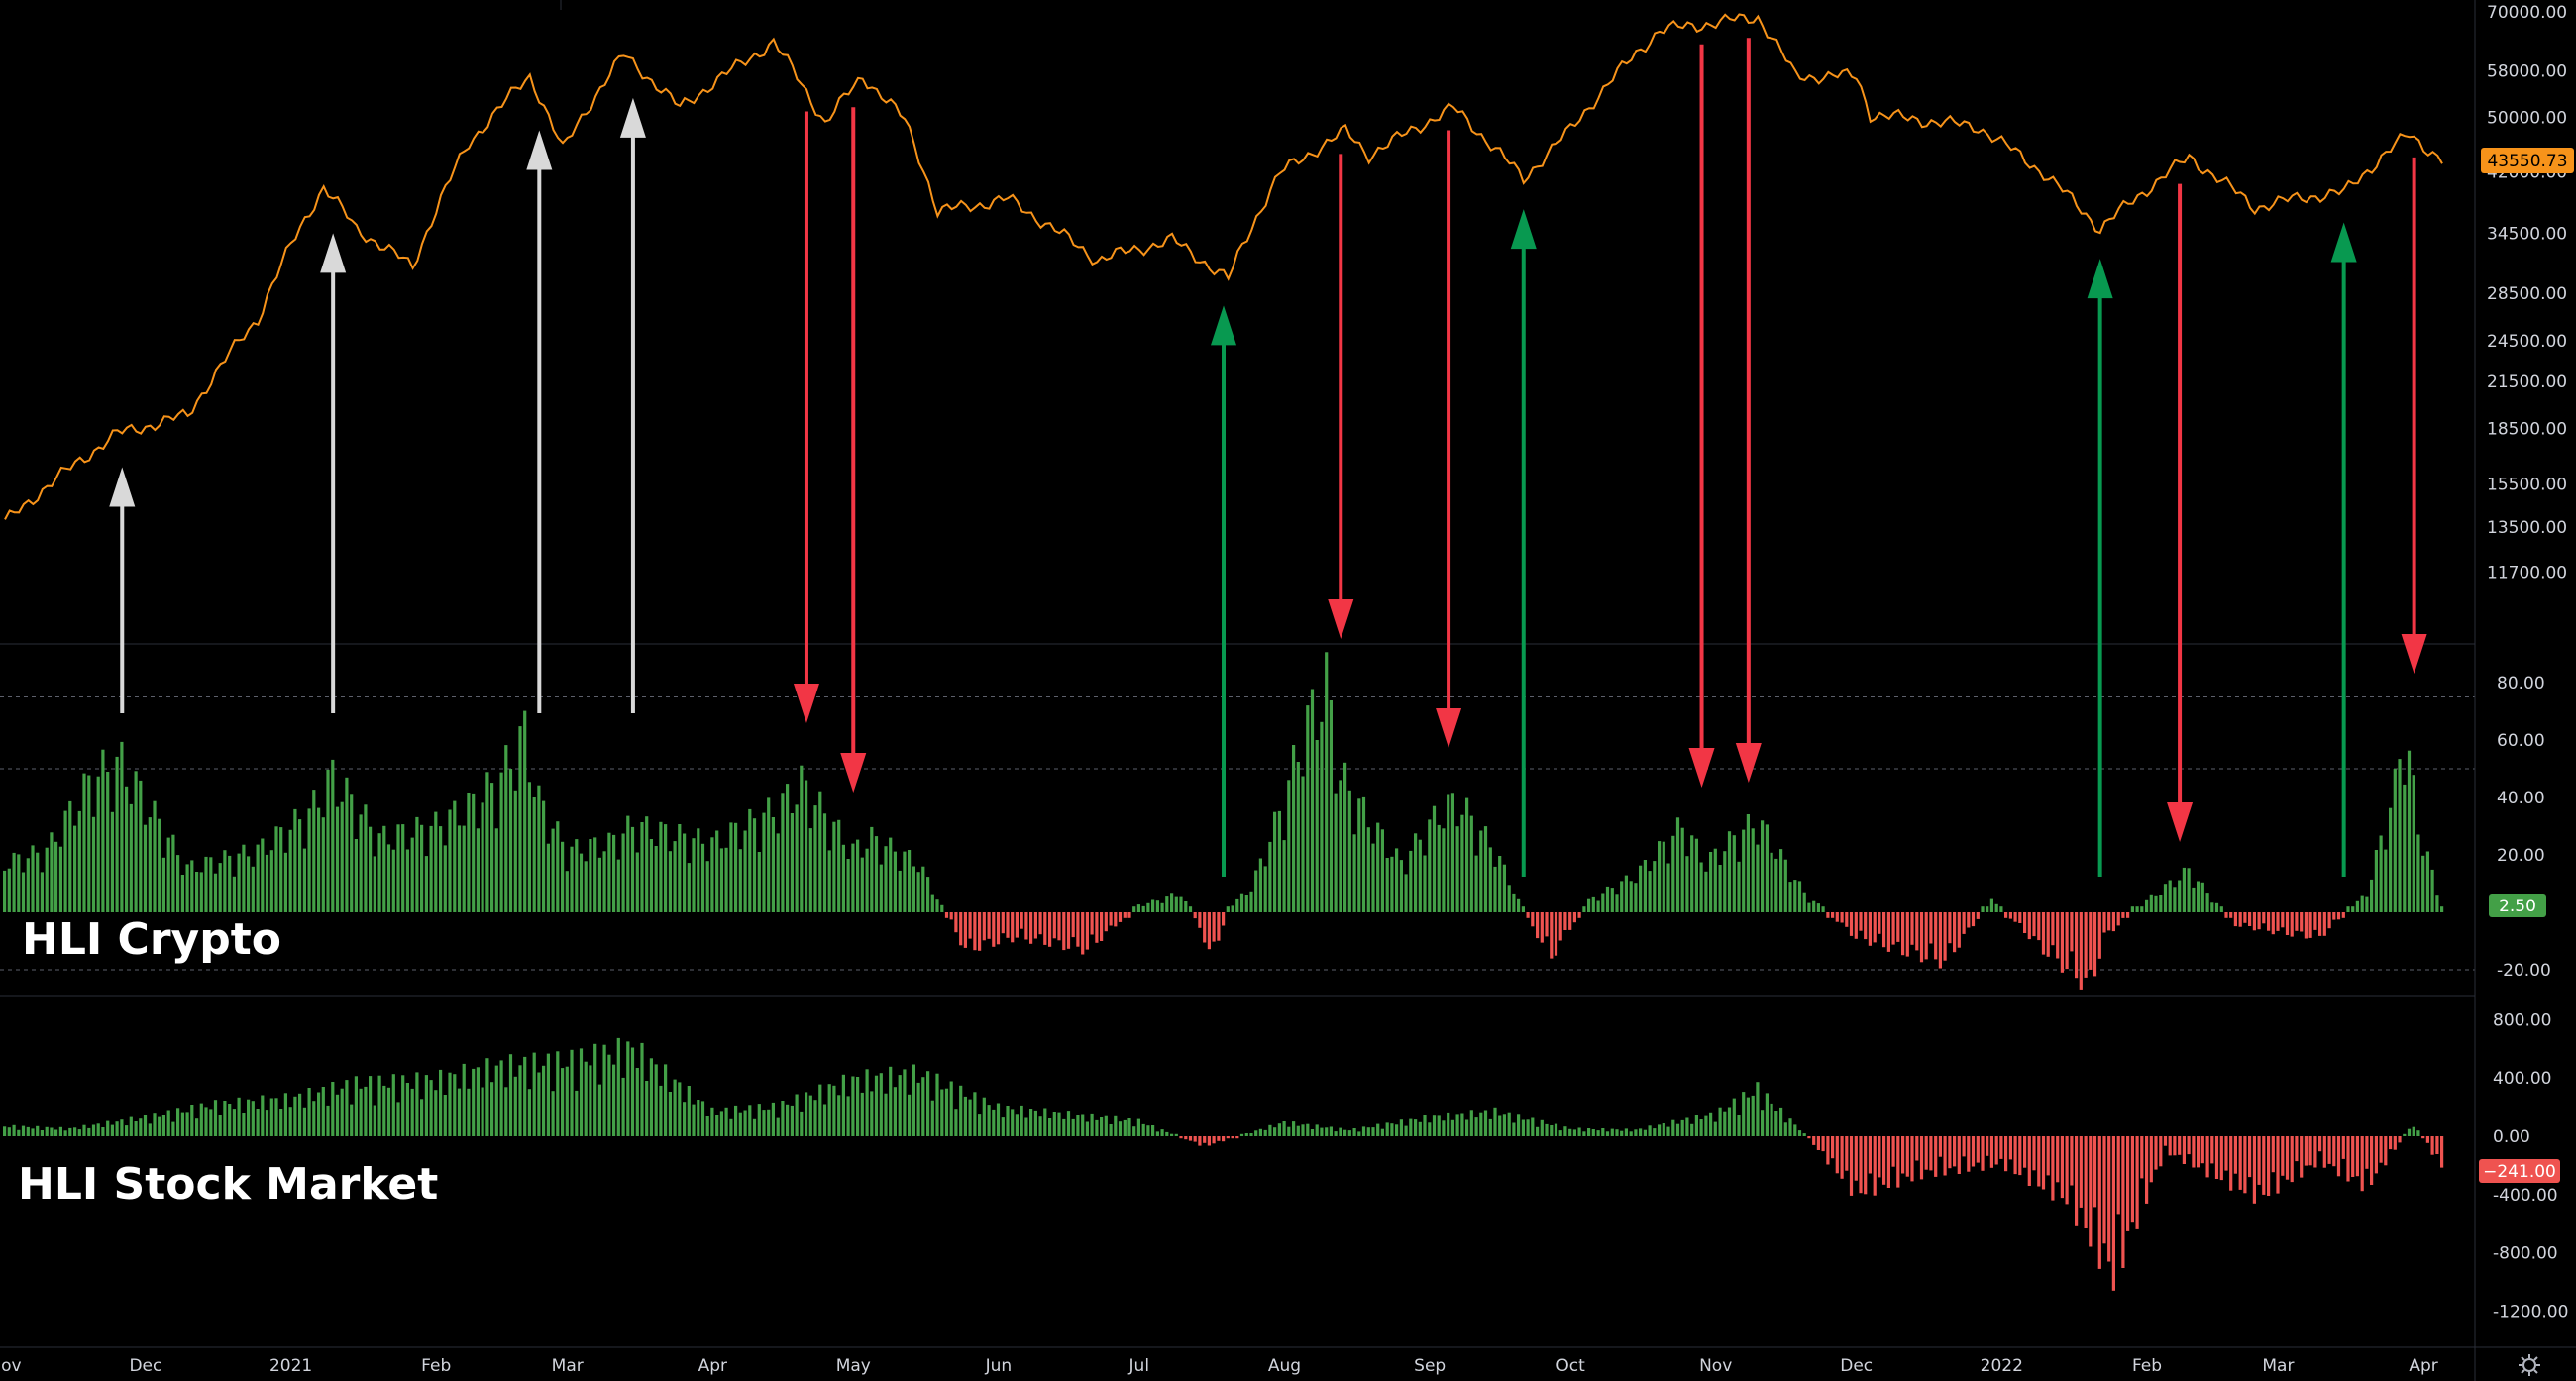 This screenshot has width=2576, height=1381. I want to click on gear-icon, so click(2529, 1365).